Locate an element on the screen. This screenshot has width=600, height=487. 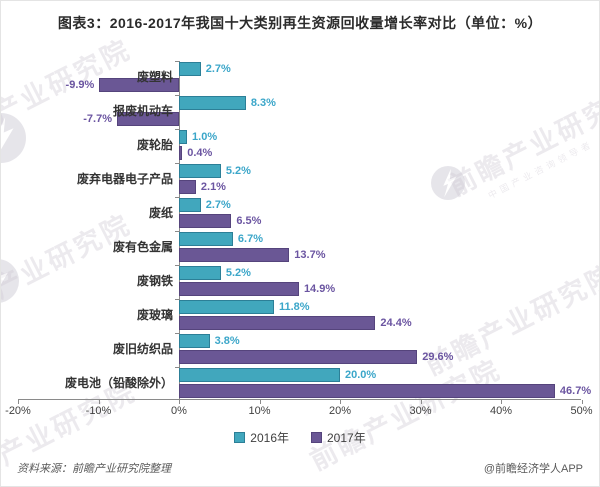
value-label: 13.7% is located at coordinates (310, 255).